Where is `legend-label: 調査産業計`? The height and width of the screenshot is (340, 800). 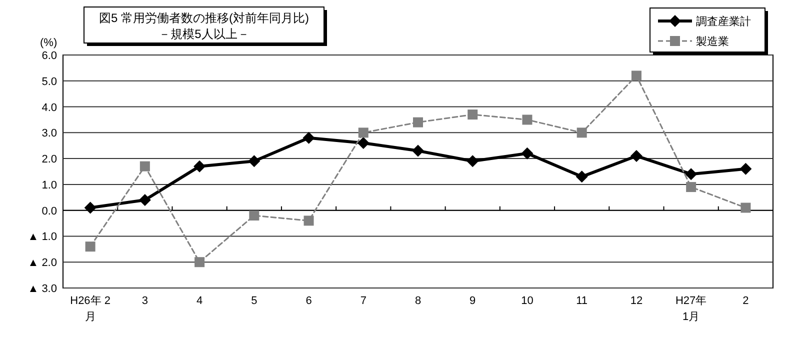 legend-label: 調査産業計 is located at coordinates (723, 21).